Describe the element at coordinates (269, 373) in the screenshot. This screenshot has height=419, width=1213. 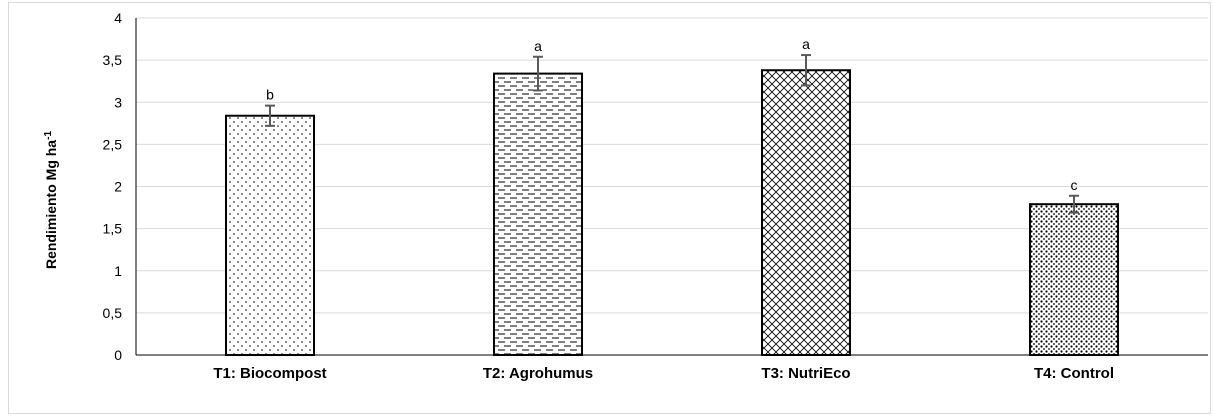
I see `x-tick-label: T1: Biocompost` at that location.